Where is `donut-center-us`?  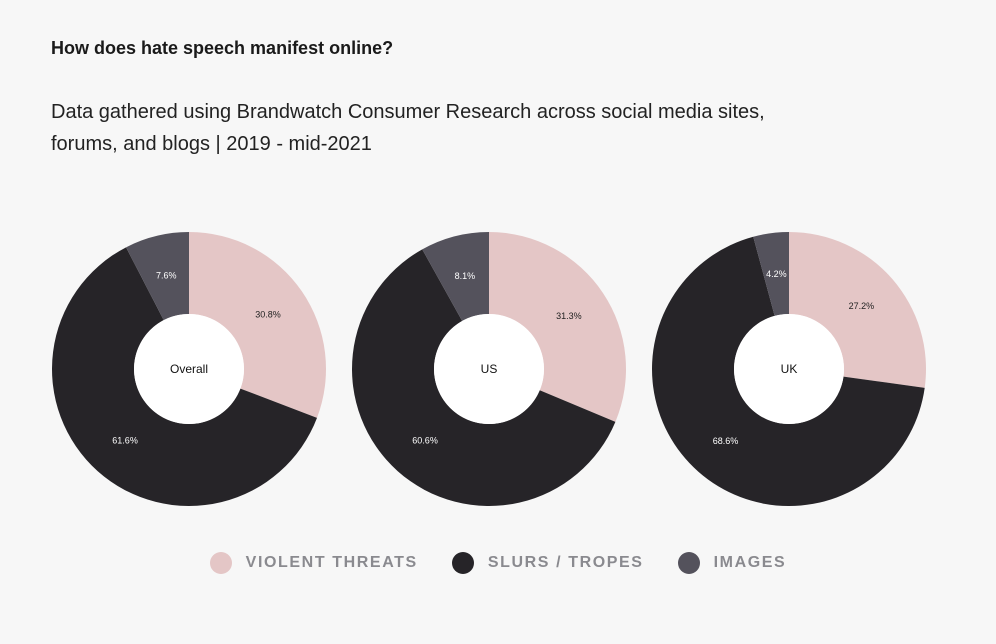 donut-center-us is located at coordinates (489, 369).